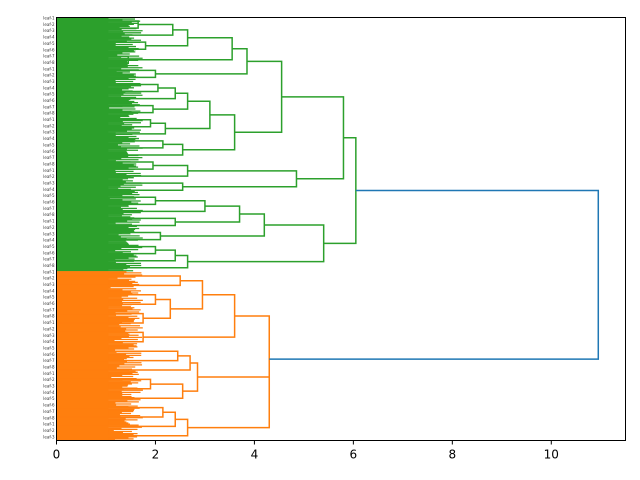 This screenshot has height=480, width=640. What do you see at coordinates (453, 455) in the screenshot?
I see `x-tick-label-8: 8` at bounding box center [453, 455].